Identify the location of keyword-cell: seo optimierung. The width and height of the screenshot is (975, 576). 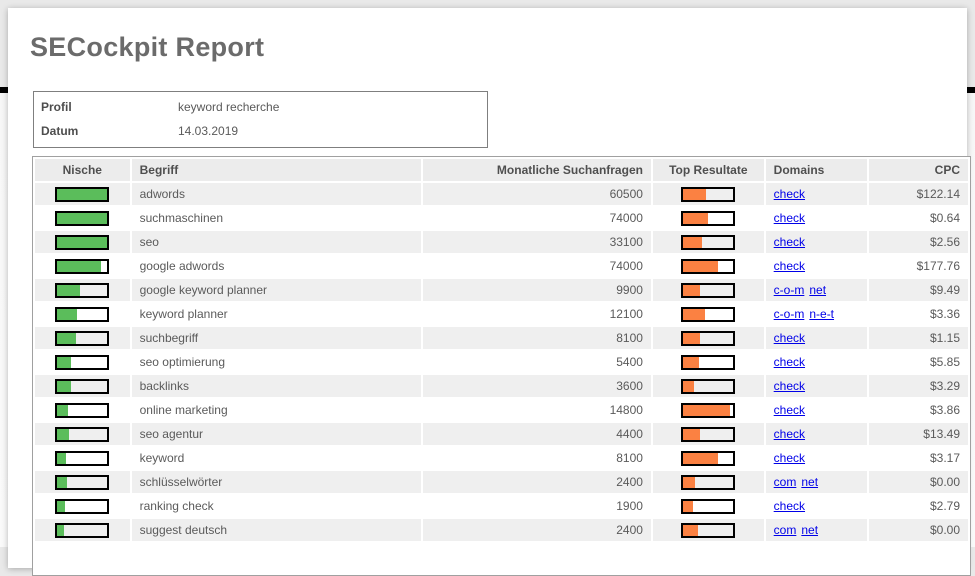
(276, 362).